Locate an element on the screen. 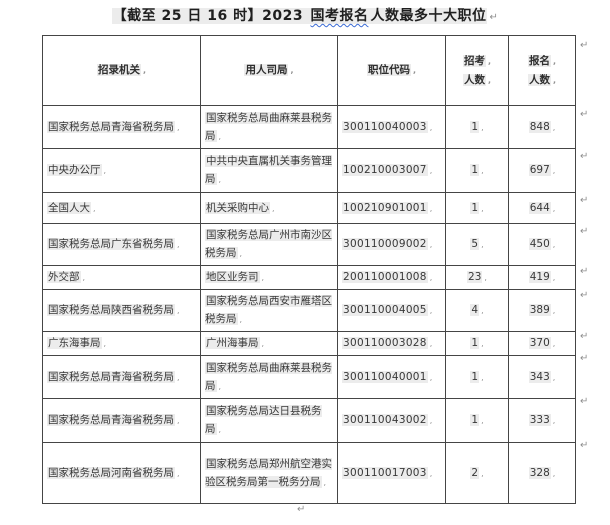  cell-applicant-count: 450, is located at coordinates (542, 244).